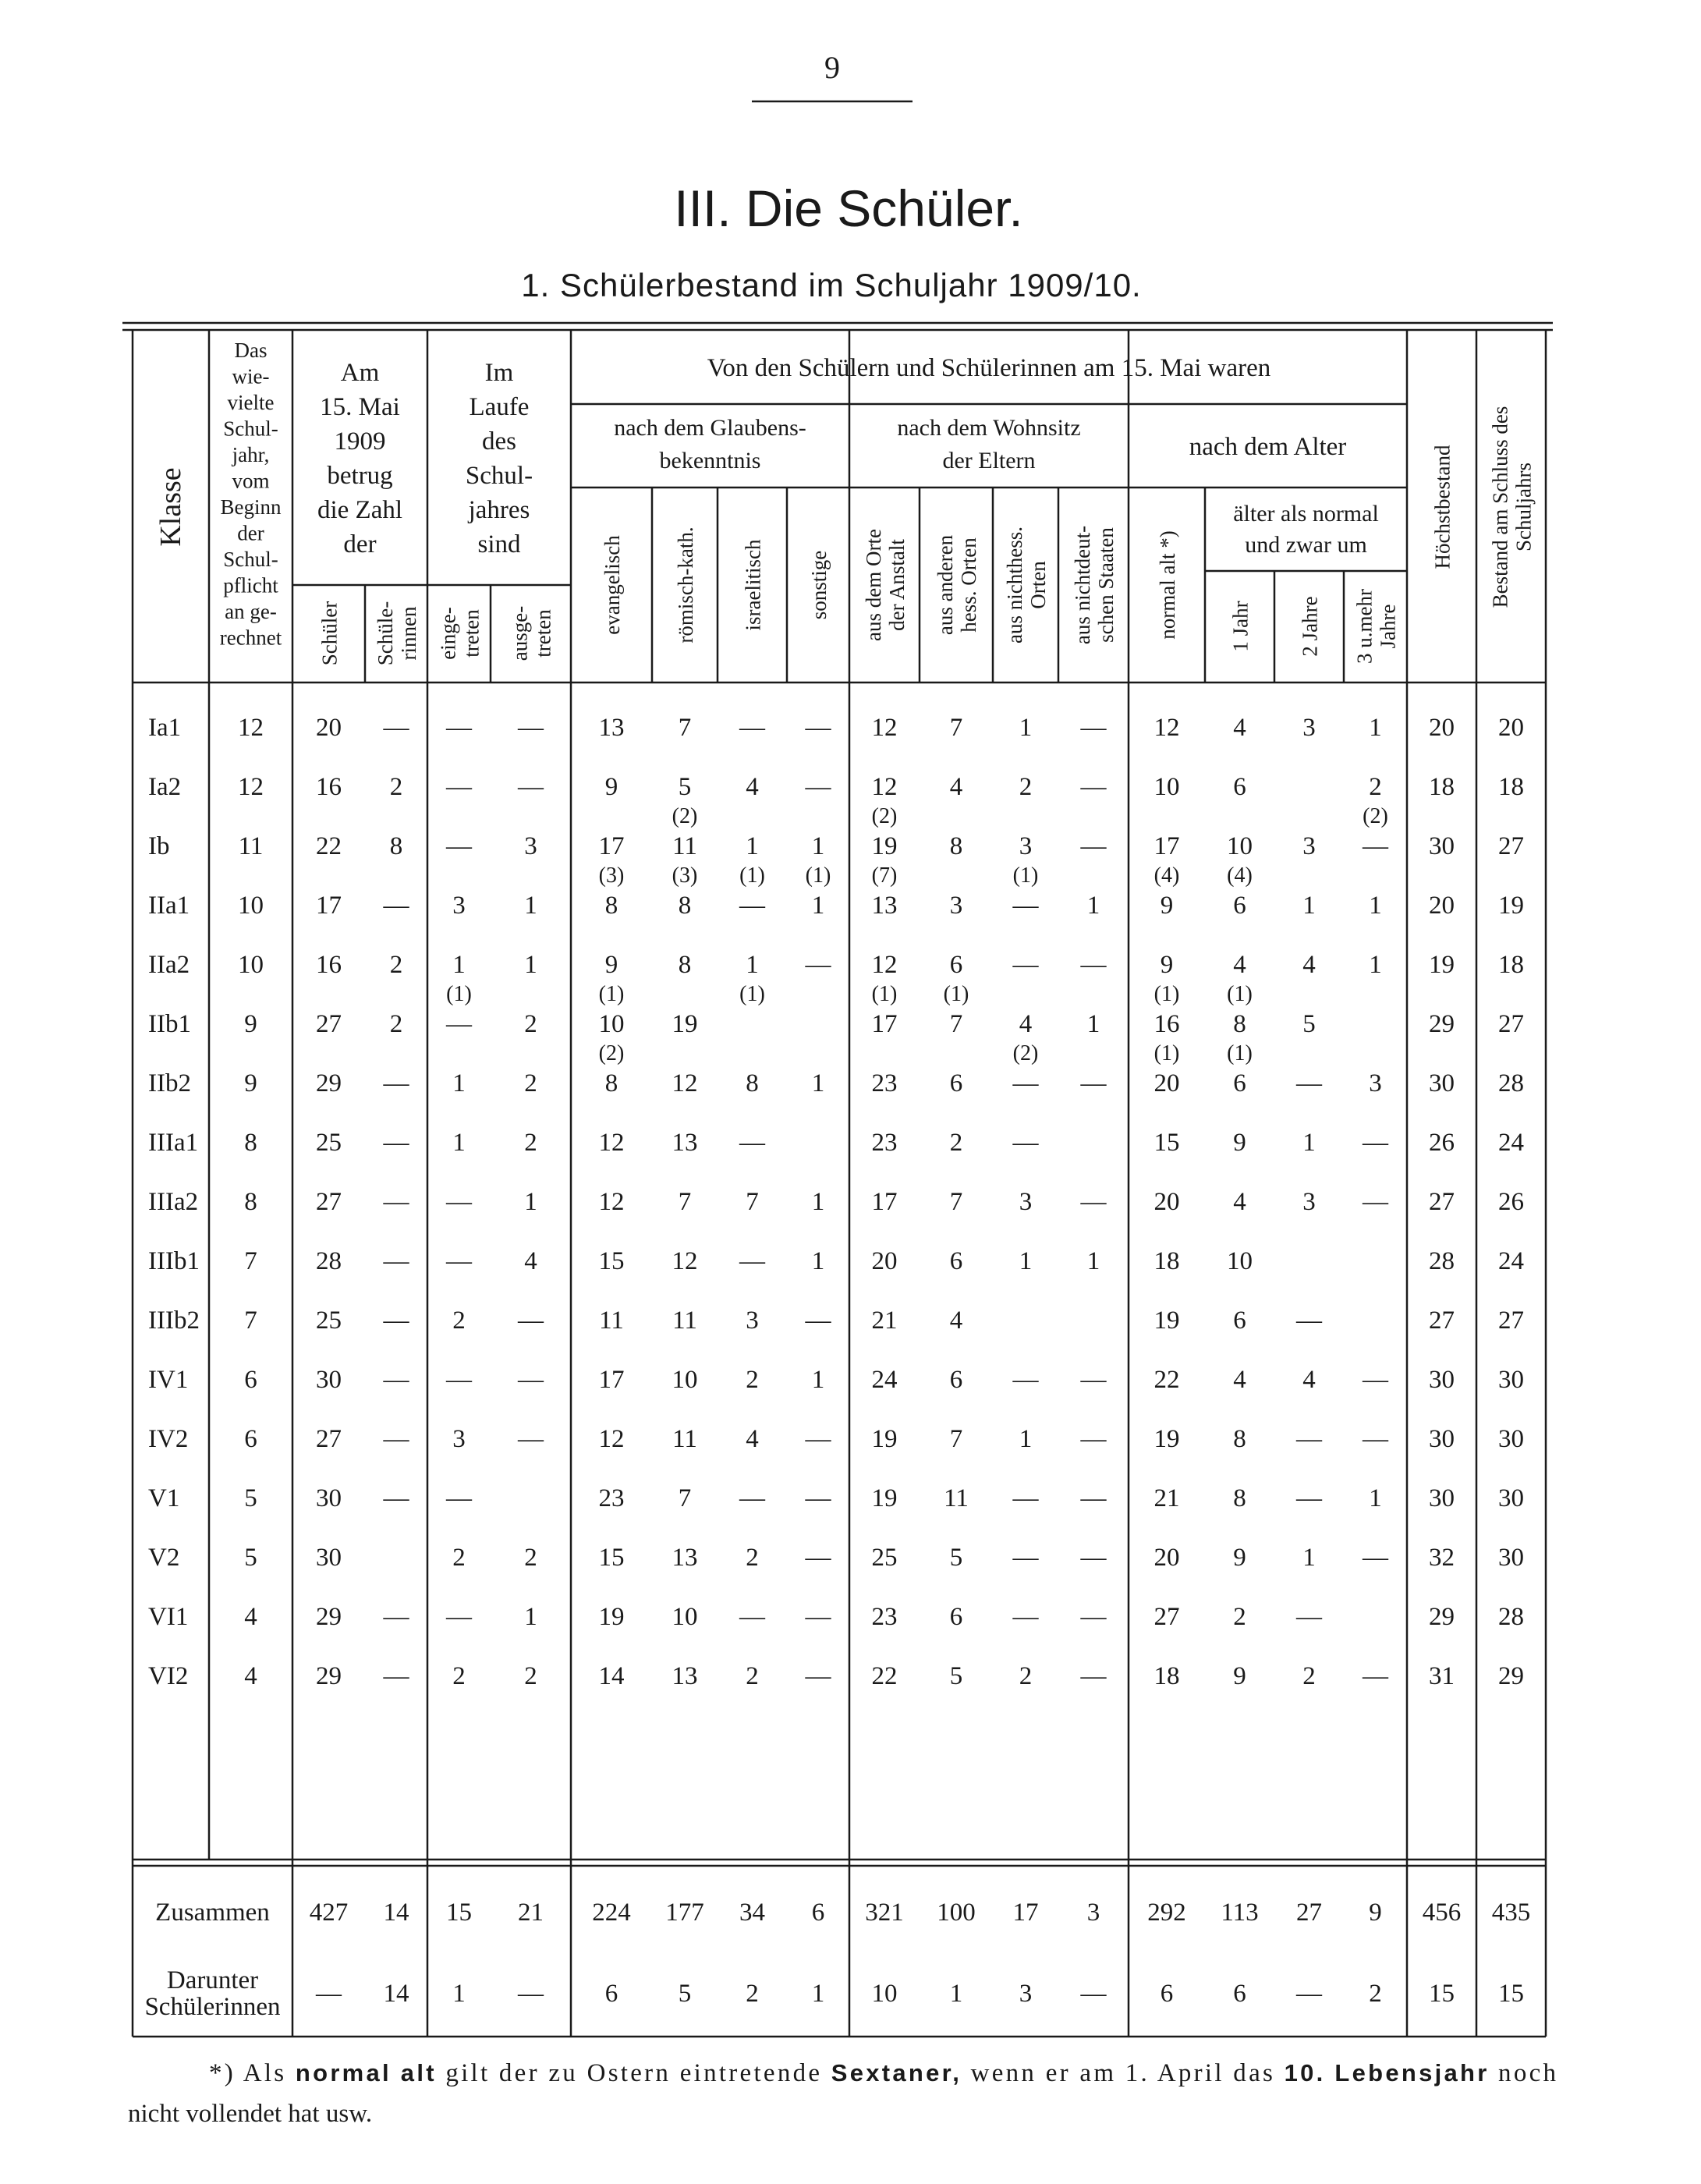  What do you see at coordinates (831, 285) in the screenshot?
I see `subtitle: 1. Schülerbestand im Schuljahr 1909/10.` at bounding box center [831, 285].